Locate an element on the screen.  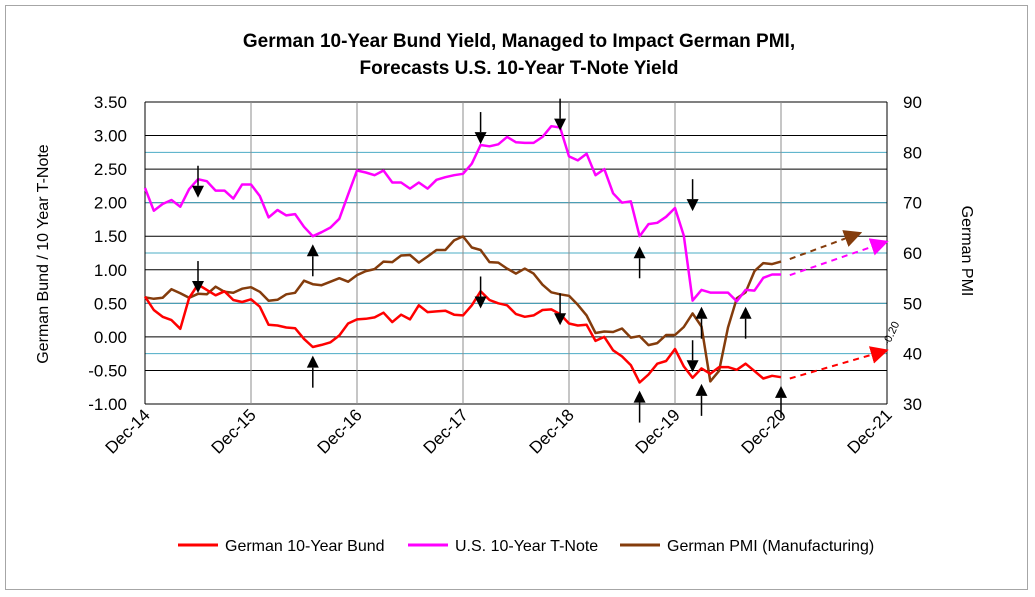
y-tick-right: 60 is located at coordinates (912, 253).